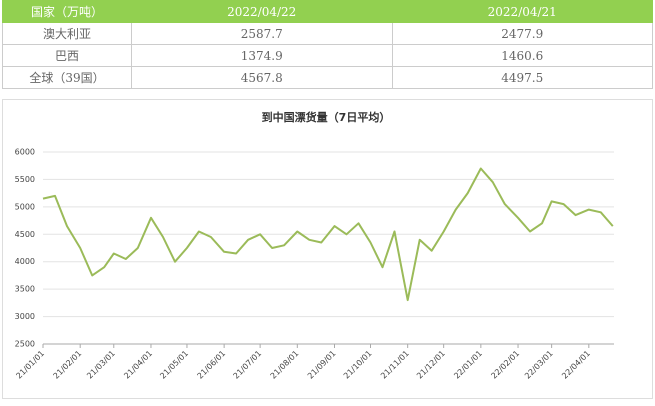 The height and width of the screenshot is (406, 655). What do you see at coordinates (67, 55) in the screenshot?
I see `cell: 巴西` at bounding box center [67, 55].